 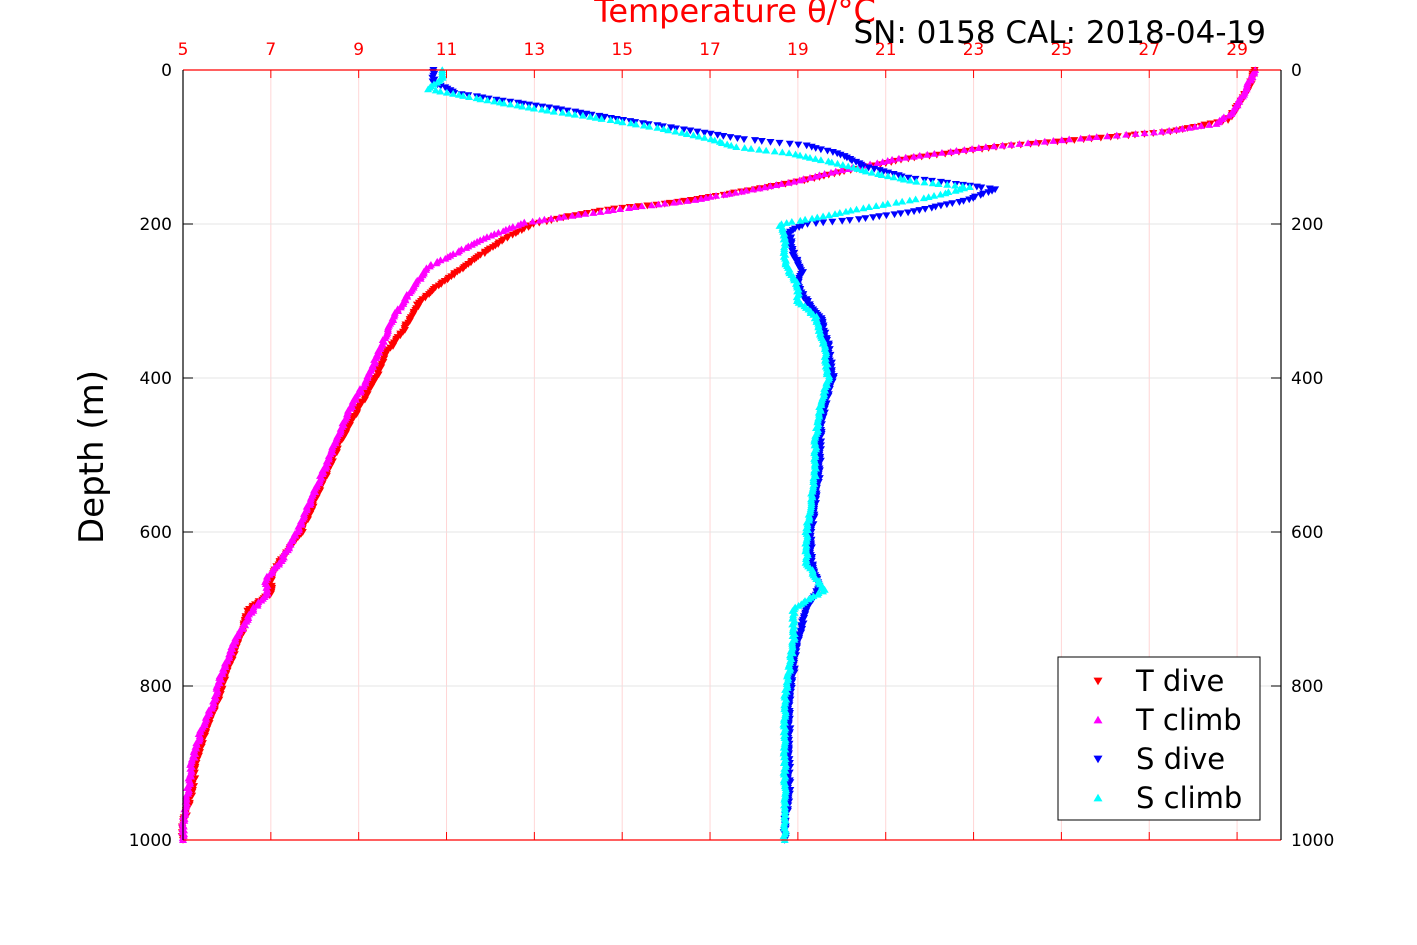 I want to click on chart-title: Temperature θ/°C, so click(x=734, y=15).